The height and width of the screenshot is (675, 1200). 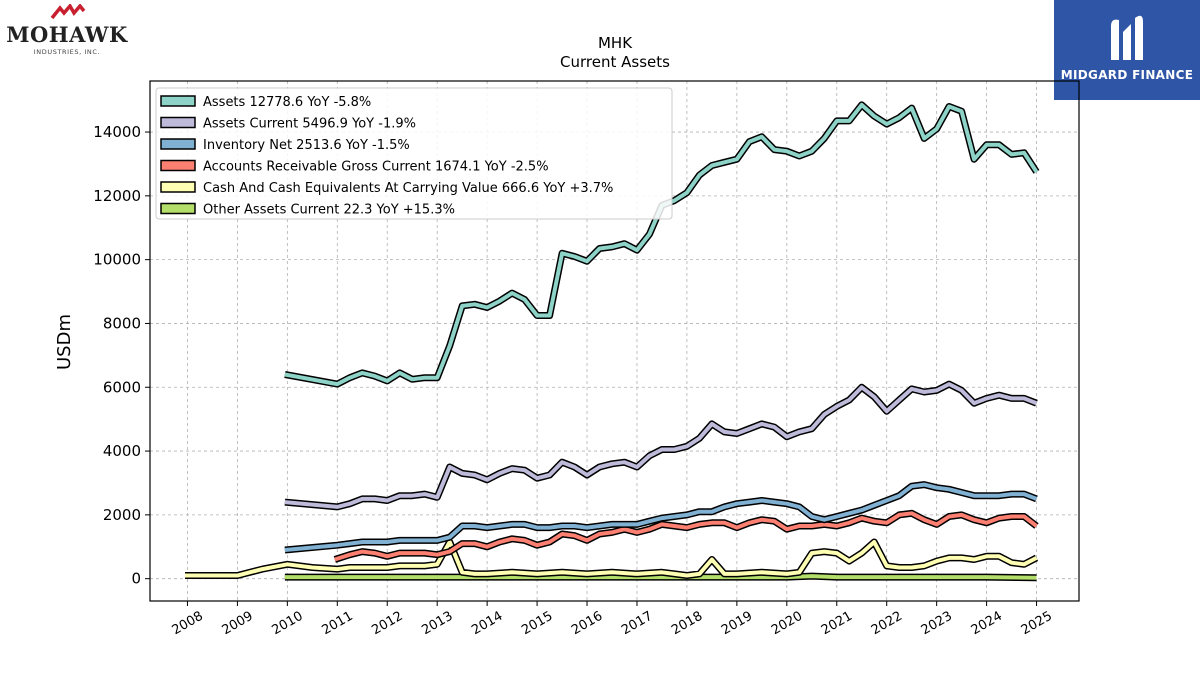 What do you see at coordinates (615, 62) in the screenshot?
I see `chart-subtitle: Current Assets` at bounding box center [615, 62].